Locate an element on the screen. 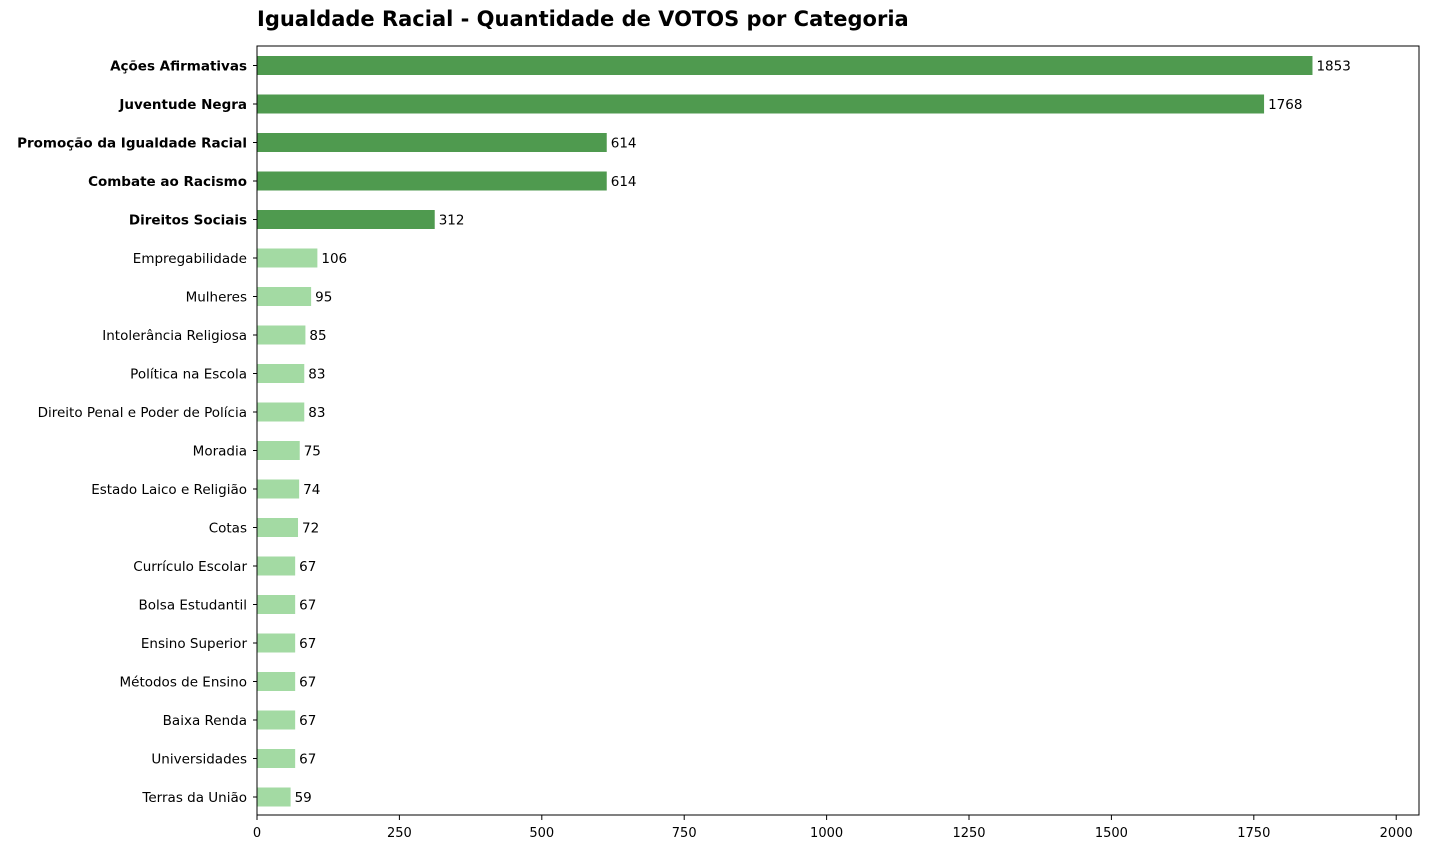 Image resolution: width=1429 pixels, height=855 pixels. category-label: Promoção da Igualdade Racial is located at coordinates (132, 144).